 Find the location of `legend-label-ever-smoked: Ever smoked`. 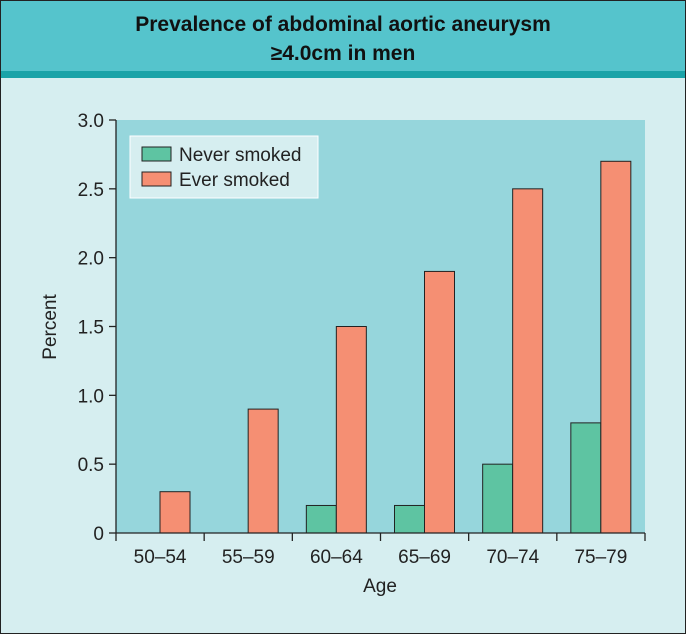

legend-label-ever-smoked: Ever smoked is located at coordinates (234, 180).